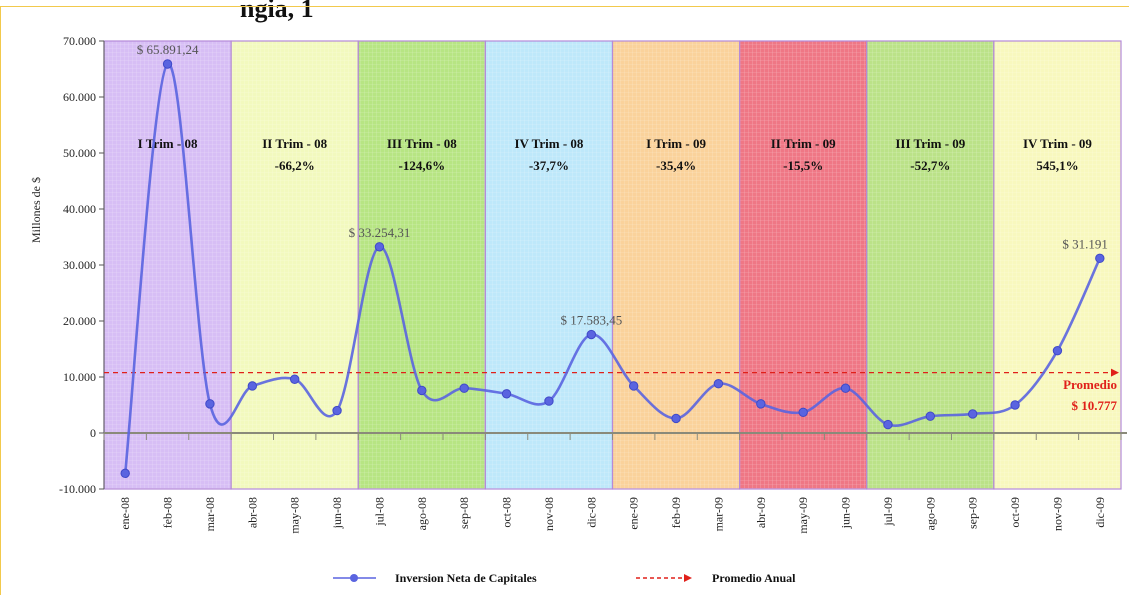 The height and width of the screenshot is (597, 1131). What do you see at coordinates (1100, 512) in the screenshot?
I see `x-tick-label: dic-09` at bounding box center [1100, 512].